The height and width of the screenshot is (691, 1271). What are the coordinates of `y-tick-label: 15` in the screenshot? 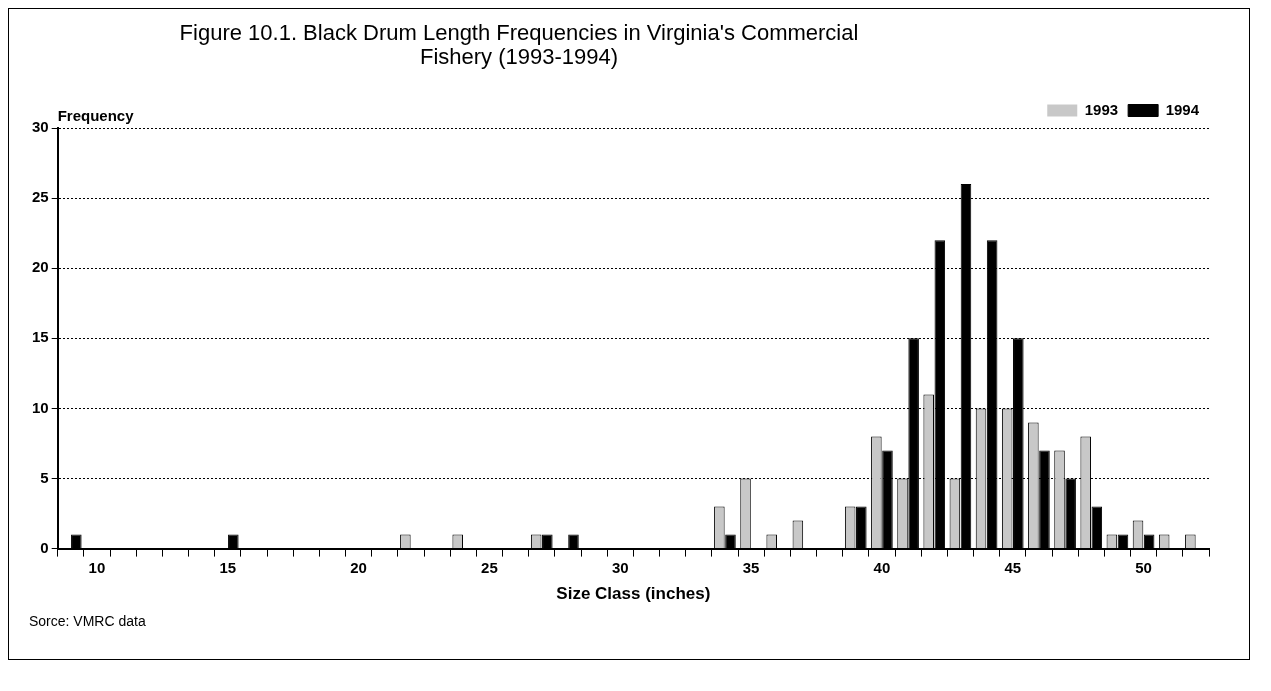 It's located at (40, 337).